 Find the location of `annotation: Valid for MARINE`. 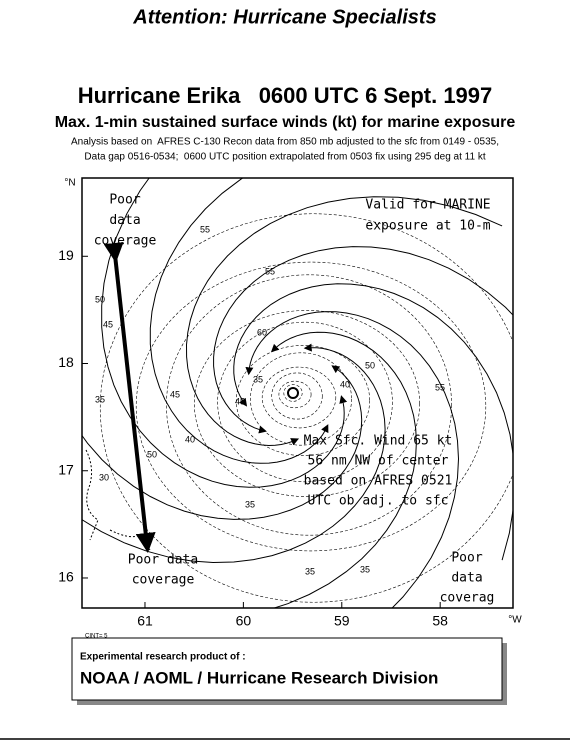

annotation: Valid for MARINE is located at coordinates (427, 205).